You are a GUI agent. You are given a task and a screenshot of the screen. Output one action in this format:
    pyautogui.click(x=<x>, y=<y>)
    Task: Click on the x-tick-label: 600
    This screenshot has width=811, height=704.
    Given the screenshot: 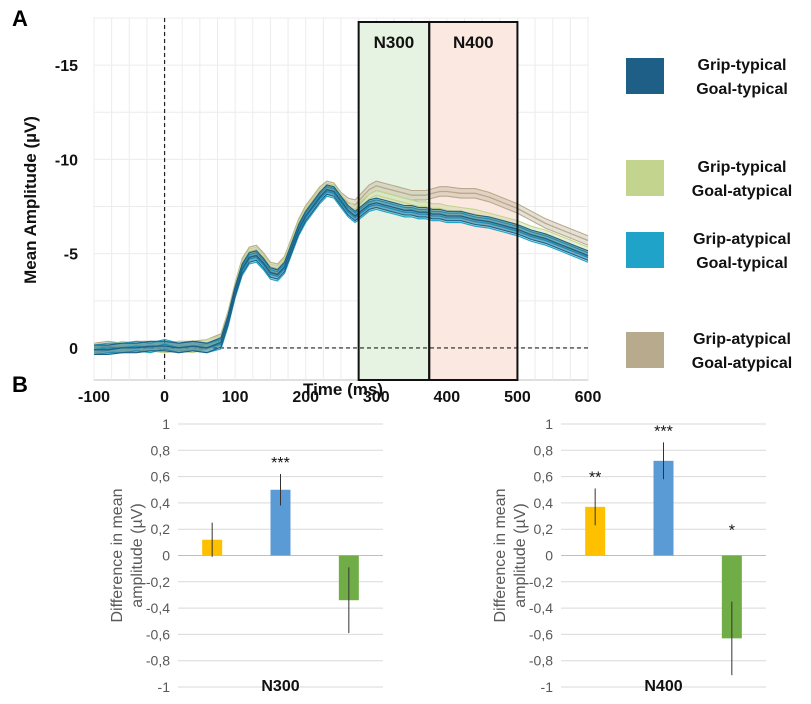 What is the action you would take?
    pyautogui.click(x=588, y=397)
    